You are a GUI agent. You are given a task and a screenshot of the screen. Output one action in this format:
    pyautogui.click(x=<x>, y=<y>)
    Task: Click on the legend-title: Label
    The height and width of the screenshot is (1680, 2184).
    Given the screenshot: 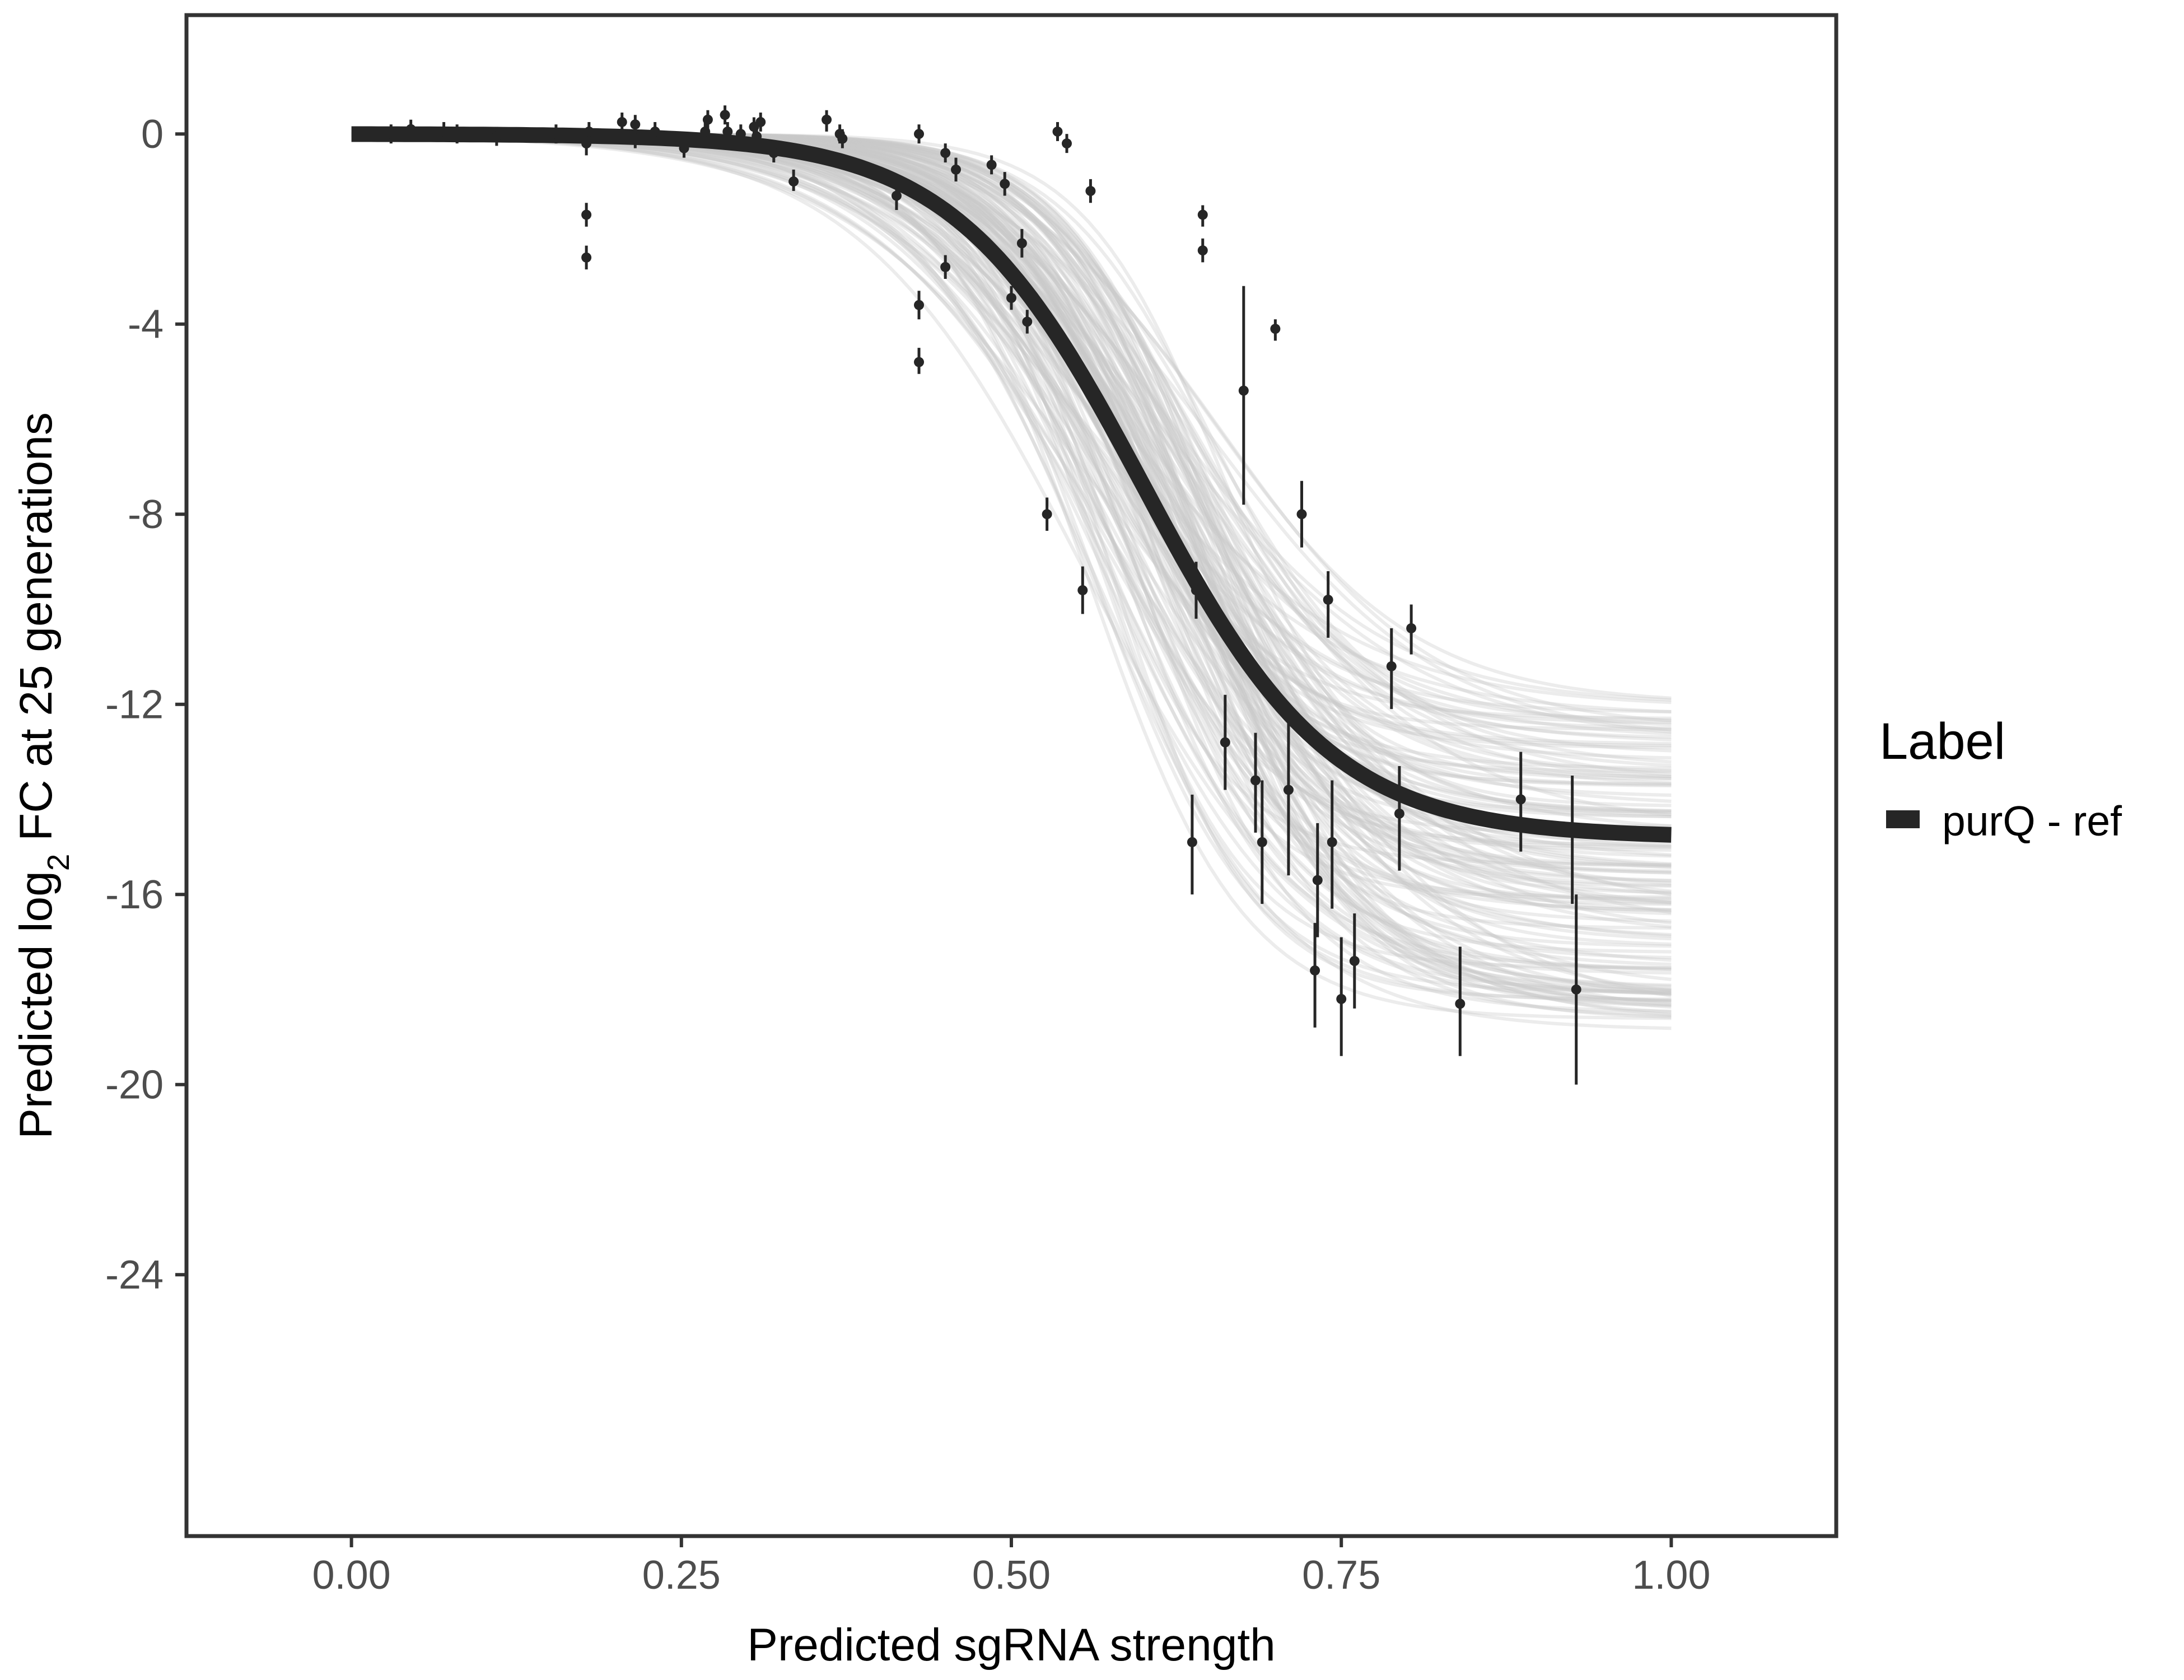 What is the action you would take?
    pyautogui.click(x=1942, y=742)
    